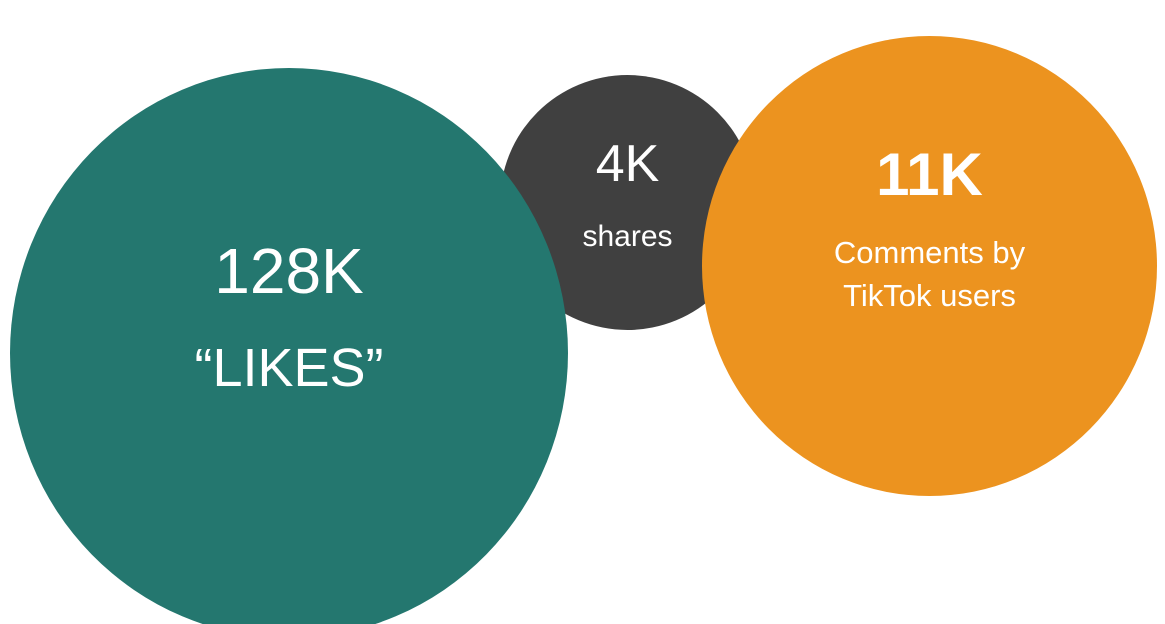  Describe the element at coordinates (929, 273) in the screenshot. I see `comments-label: Comments by TikTok users` at that location.